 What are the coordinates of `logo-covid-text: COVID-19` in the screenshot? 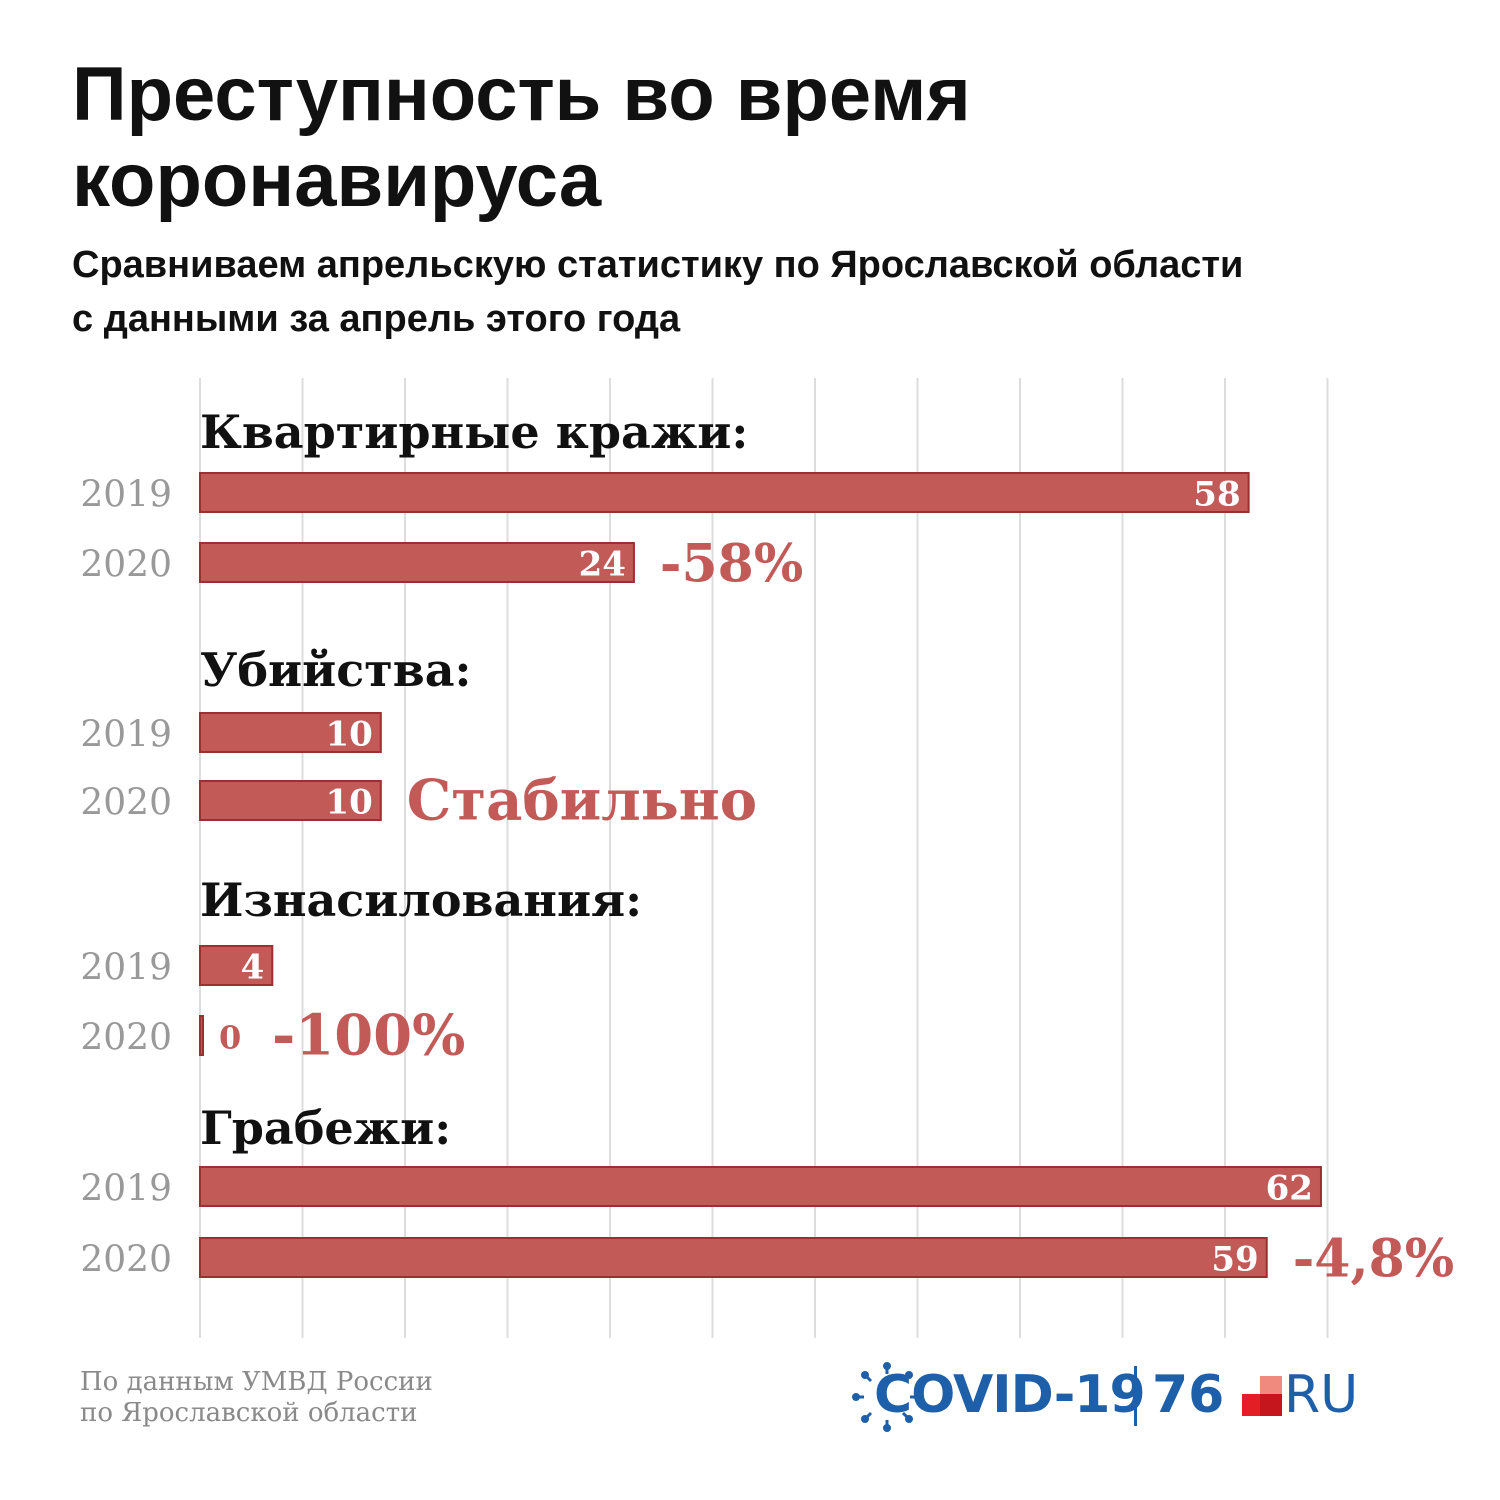 It's located at (1010, 1395).